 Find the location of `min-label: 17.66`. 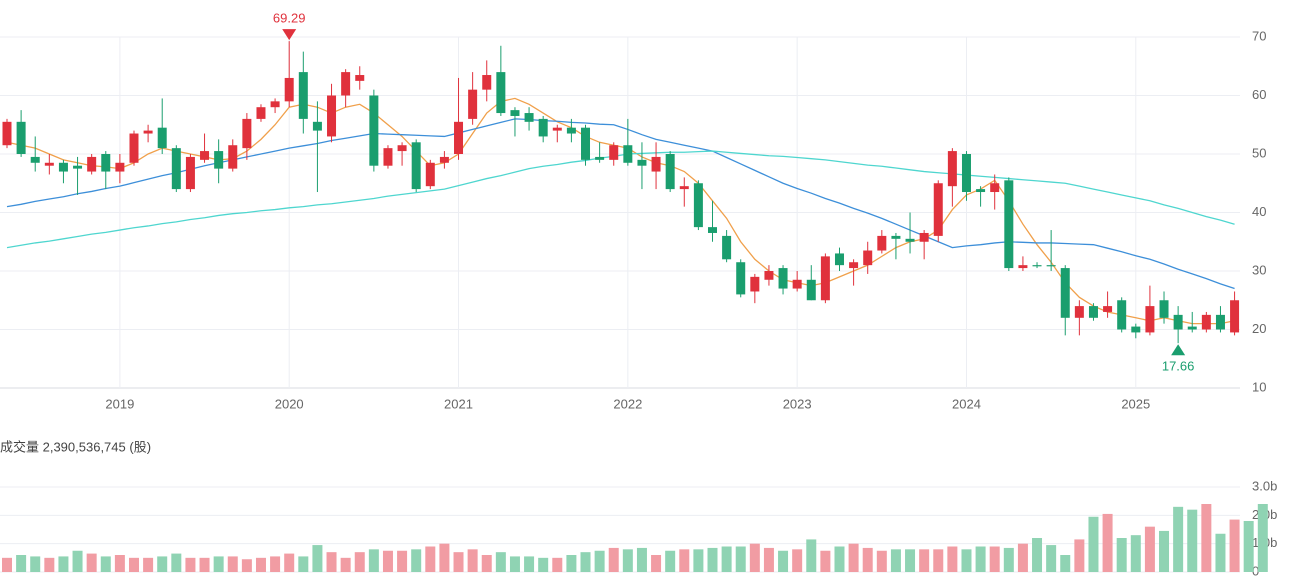

min-label: 17.66 is located at coordinates (1178, 366).